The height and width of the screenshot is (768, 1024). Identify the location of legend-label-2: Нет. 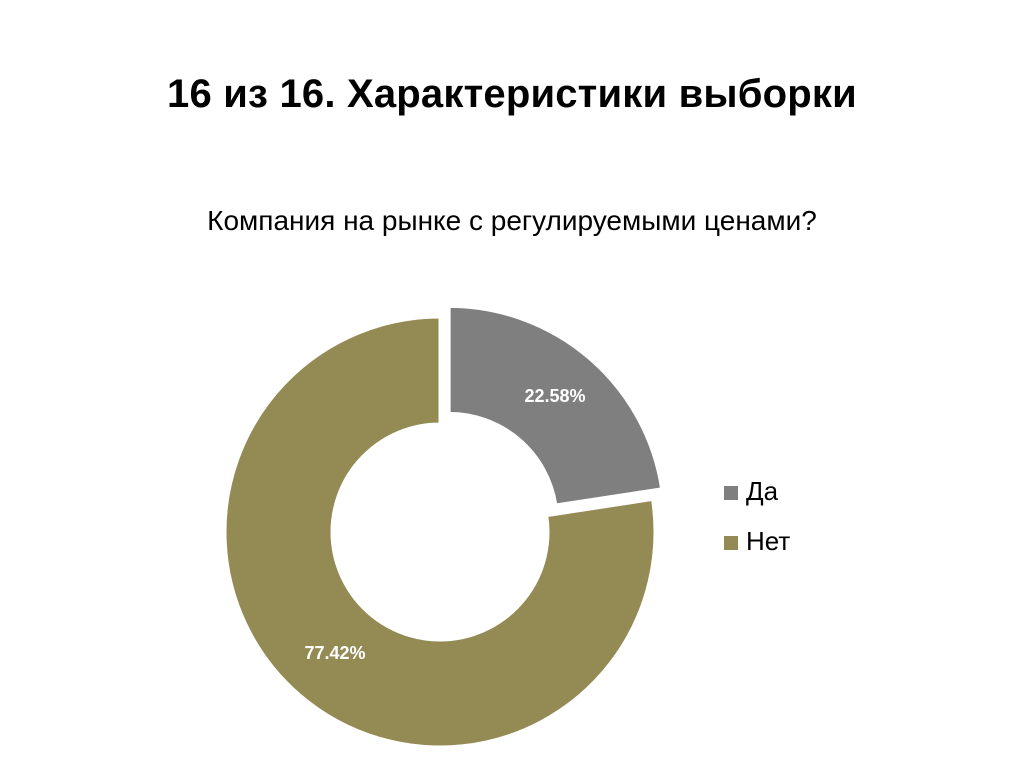
(768, 541).